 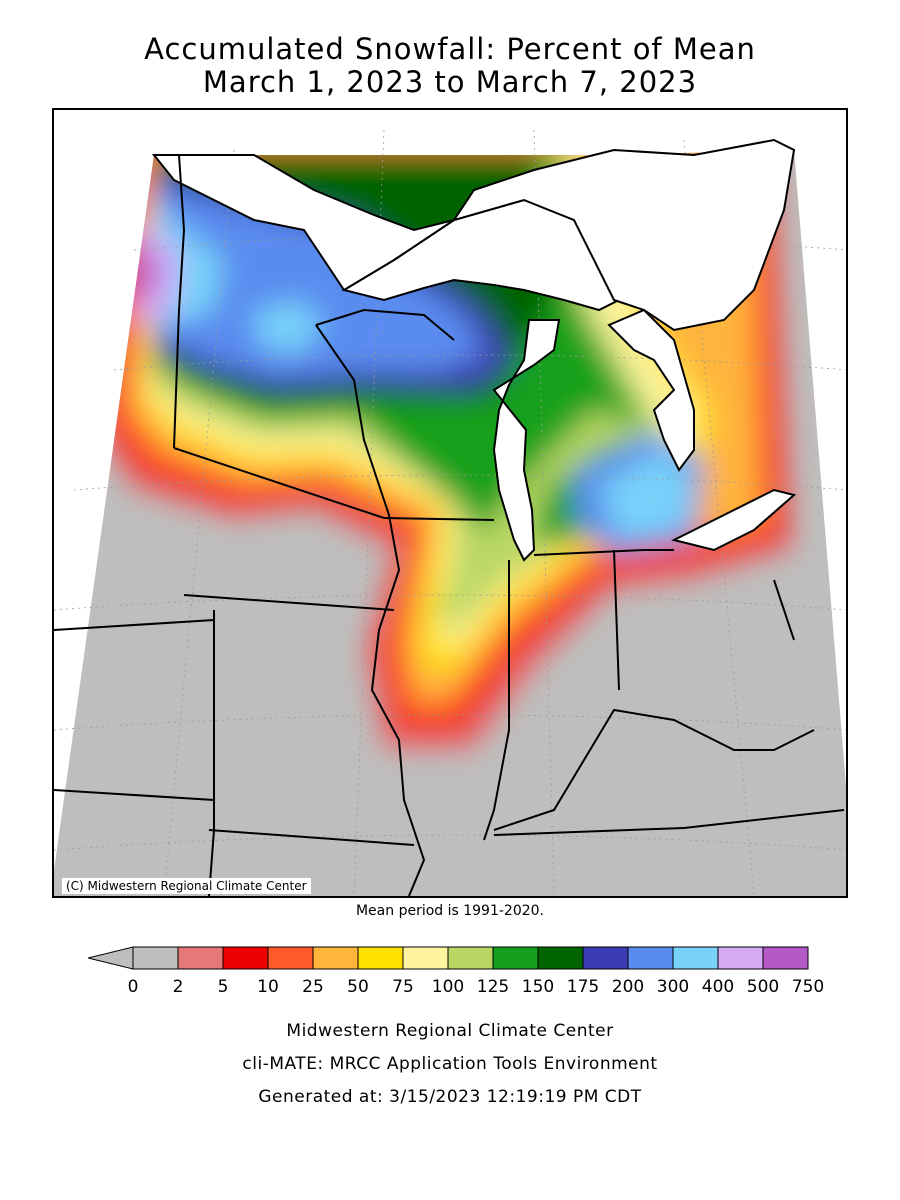 What do you see at coordinates (450, 82) in the screenshot?
I see `map-date-range: March 1, 2023 to March 7, 2023` at bounding box center [450, 82].